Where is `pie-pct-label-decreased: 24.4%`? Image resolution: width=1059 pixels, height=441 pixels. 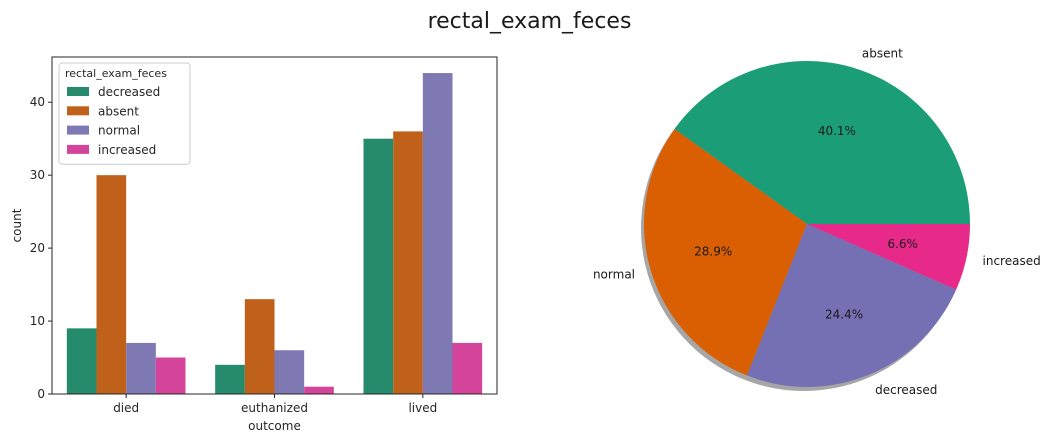
pie-pct-label-decreased: 24.4% is located at coordinates (844, 315).